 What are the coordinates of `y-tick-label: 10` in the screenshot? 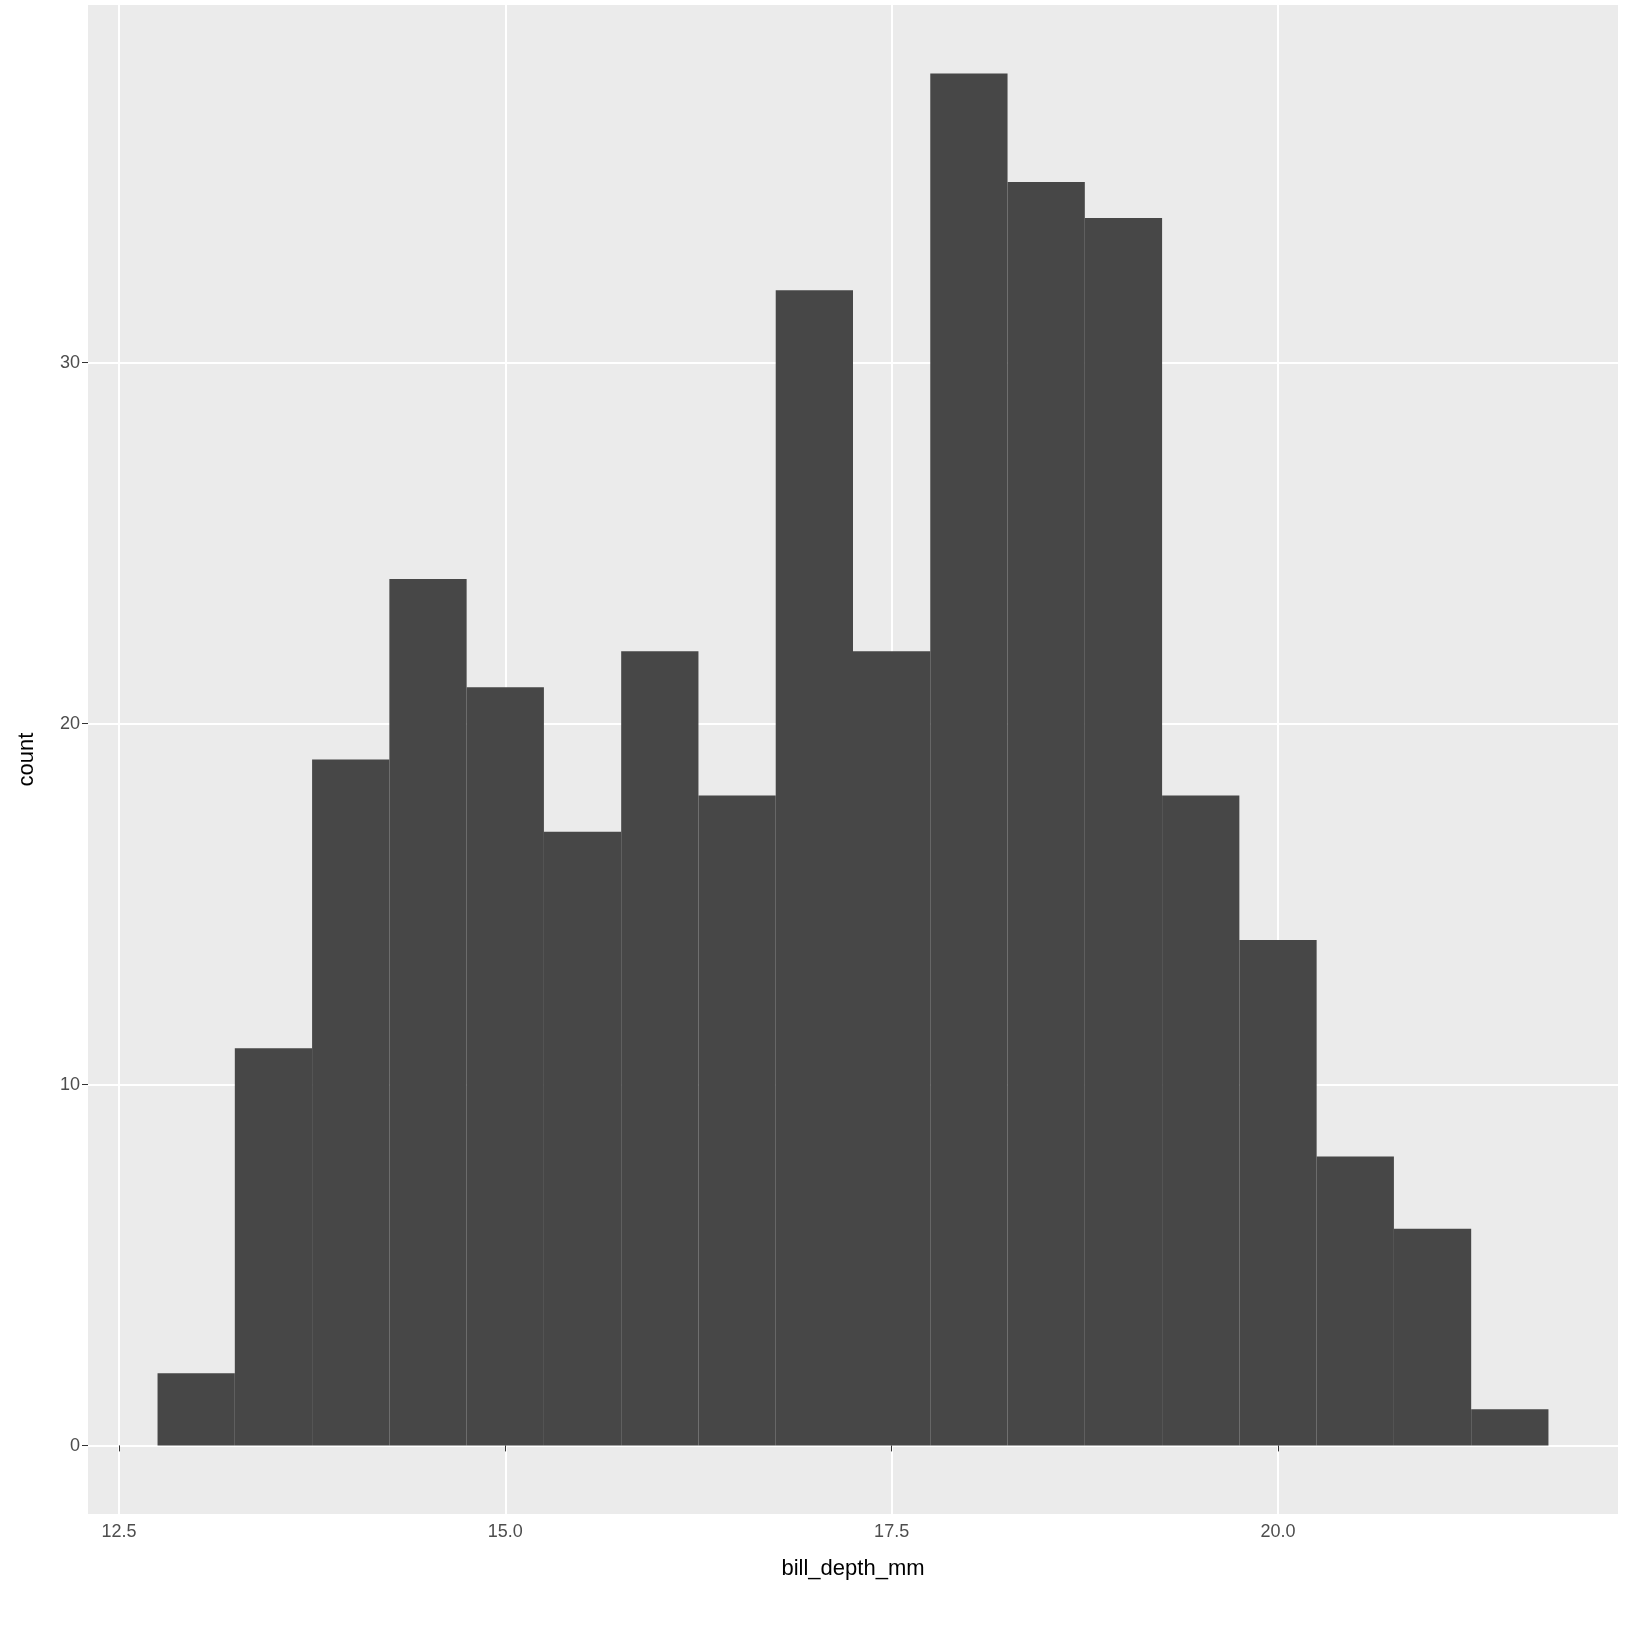 It's located at (69, 1084).